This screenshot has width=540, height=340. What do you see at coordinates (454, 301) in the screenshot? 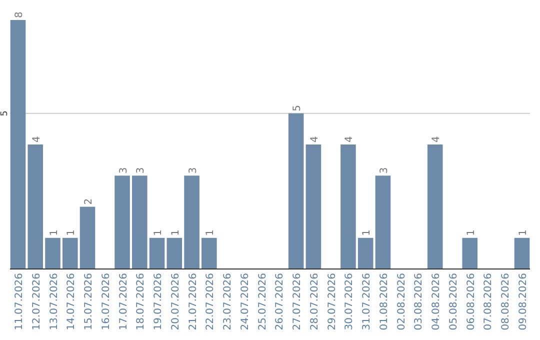
I see `x-tick-label: 05.08.2026` at bounding box center [454, 301].